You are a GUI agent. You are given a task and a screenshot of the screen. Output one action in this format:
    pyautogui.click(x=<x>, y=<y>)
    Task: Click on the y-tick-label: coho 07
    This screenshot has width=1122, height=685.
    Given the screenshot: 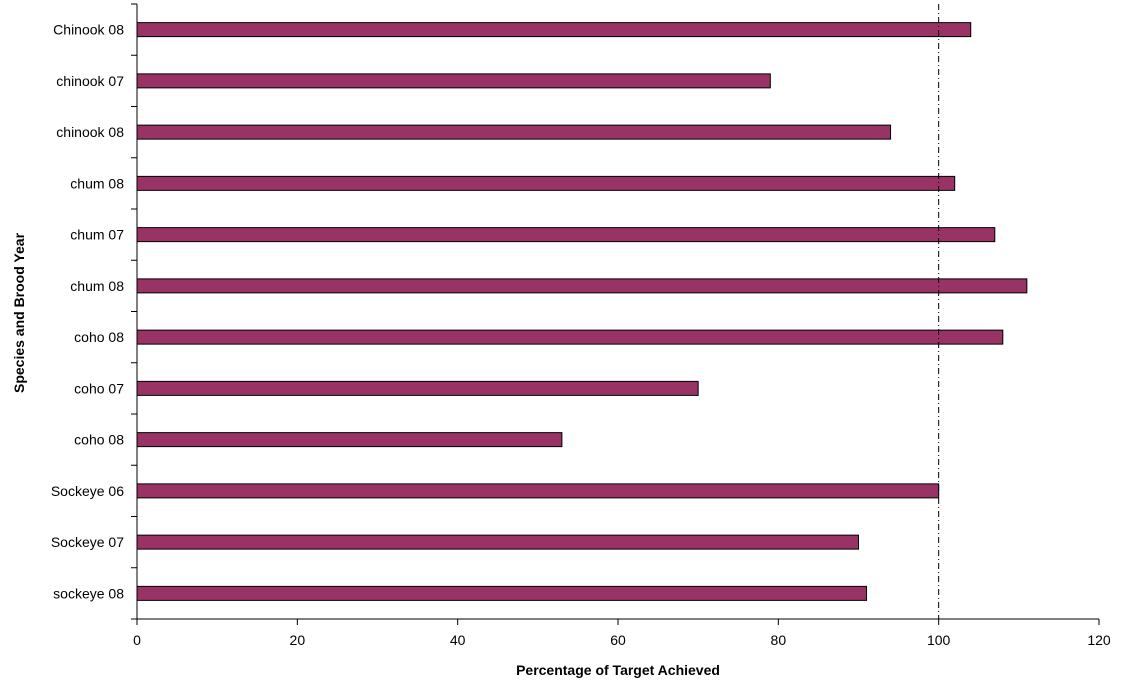 What is the action you would take?
    pyautogui.click(x=99, y=388)
    